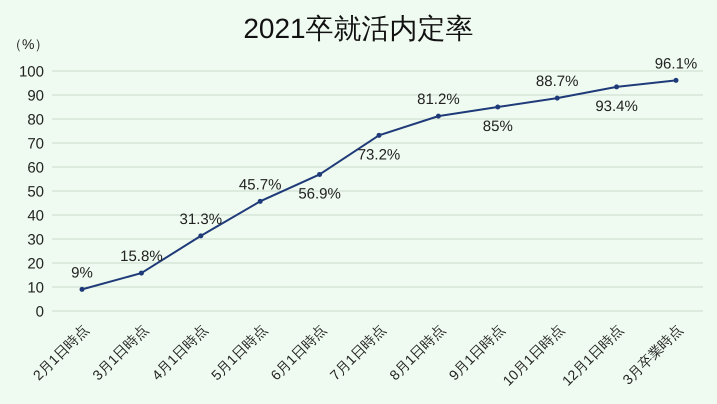  Describe the element at coordinates (120, 352) in the screenshot. I see `x-tick-label: 3月1日時点` at that location.